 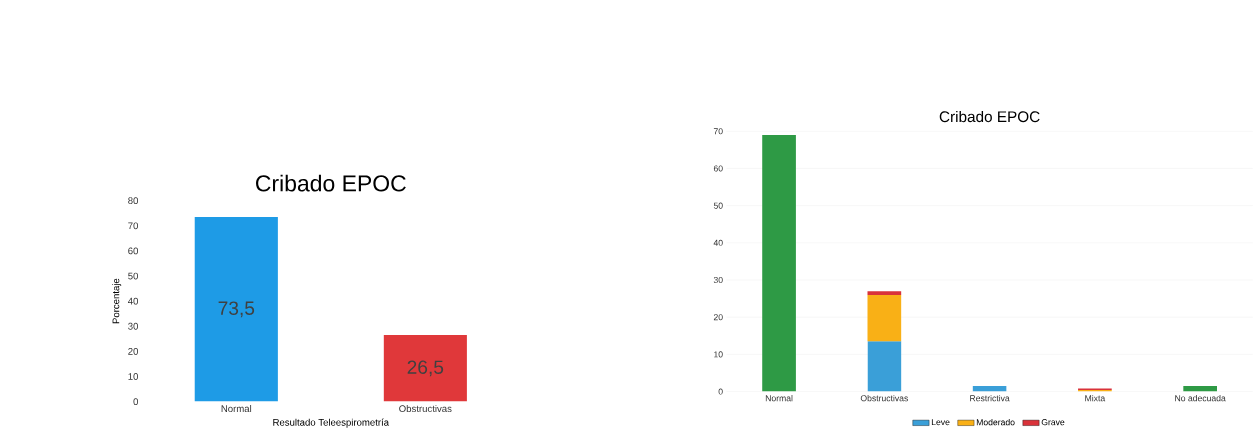 I want to click on y-tick-label: 80, so click(x=133, y=201).